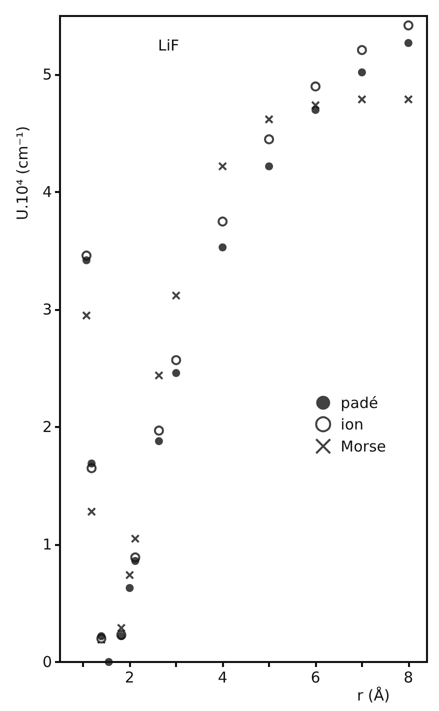  What do you see at coordinates (47, 662) in the screenshot?
I see `y-tick-label: 0` at bounding box center [47, 662].